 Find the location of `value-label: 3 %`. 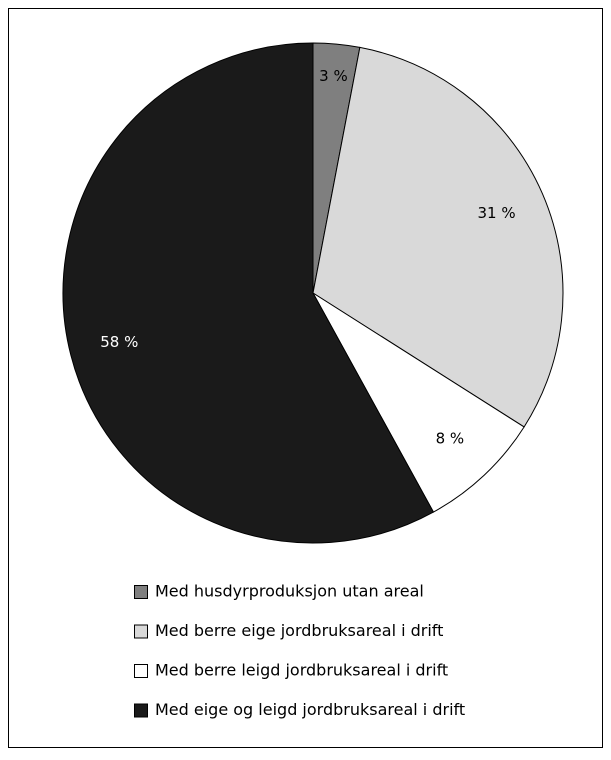

value-label: 3 % is located at coordinates (333, 76).